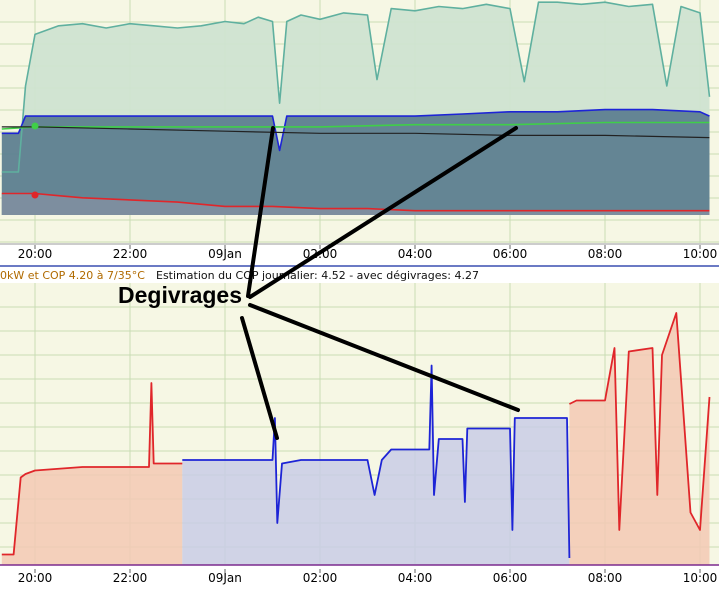 The height and width of the screenshot is (600, 719). I want to click on cop-rating-text: 0kW et COP 4.20 à 7/35°C, so click(72, 275).